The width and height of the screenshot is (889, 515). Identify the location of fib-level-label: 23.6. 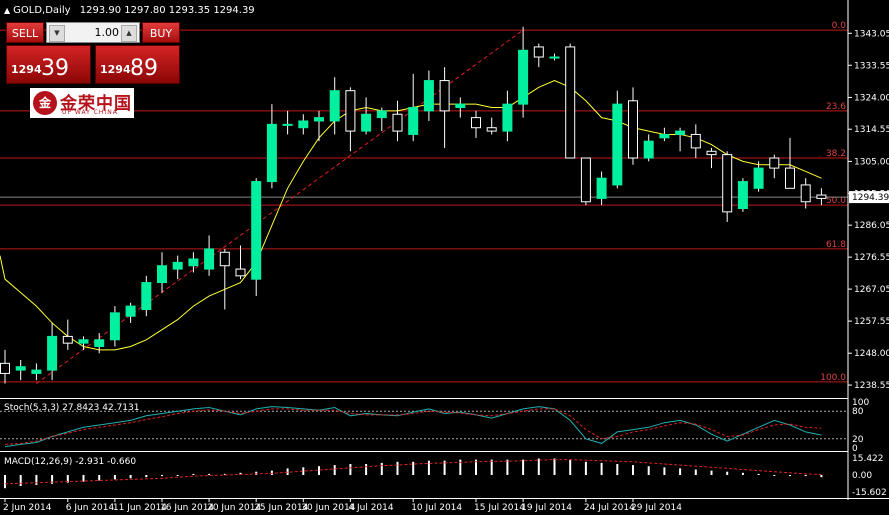
(836, 107).